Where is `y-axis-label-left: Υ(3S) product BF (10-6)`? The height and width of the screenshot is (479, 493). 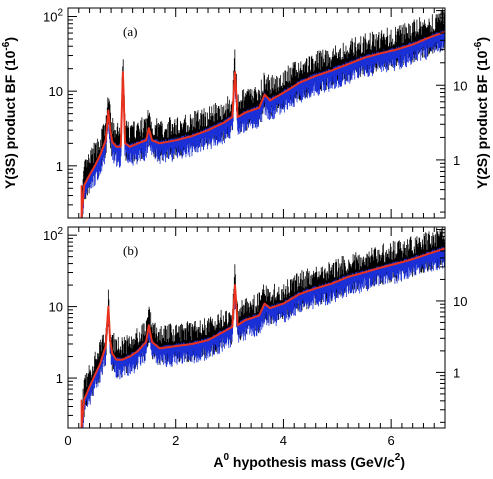
y-axis-label-left: Υ(3S) product BF (10-6) is located at coordinates (9, 113).